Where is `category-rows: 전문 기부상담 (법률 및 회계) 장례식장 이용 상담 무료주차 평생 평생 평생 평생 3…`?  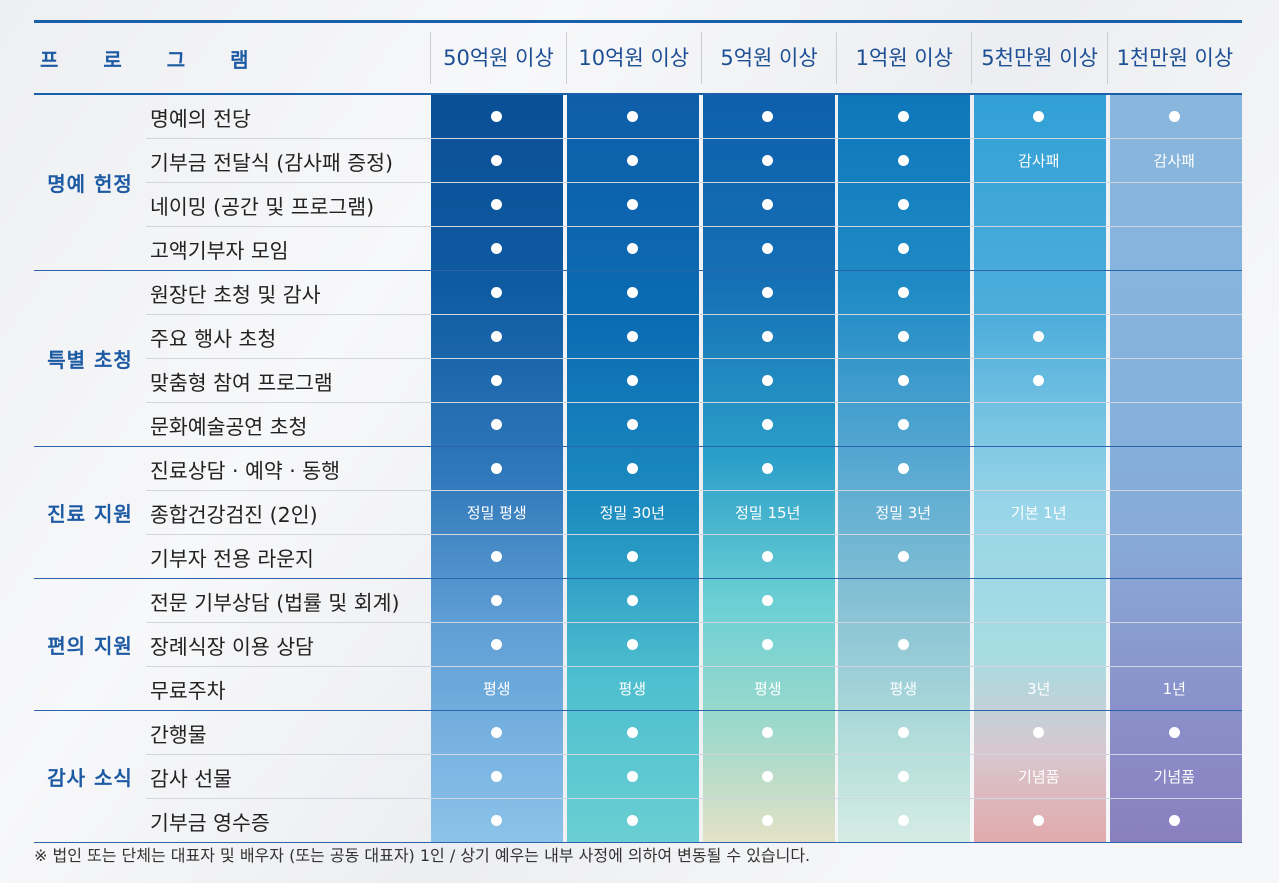 category-rows: 전문 기부상담 (법률 및 회계) 장례식장 이용 상담 무료주차 평생 평생 평생 평생 3… is located at coordinates (694, 644).